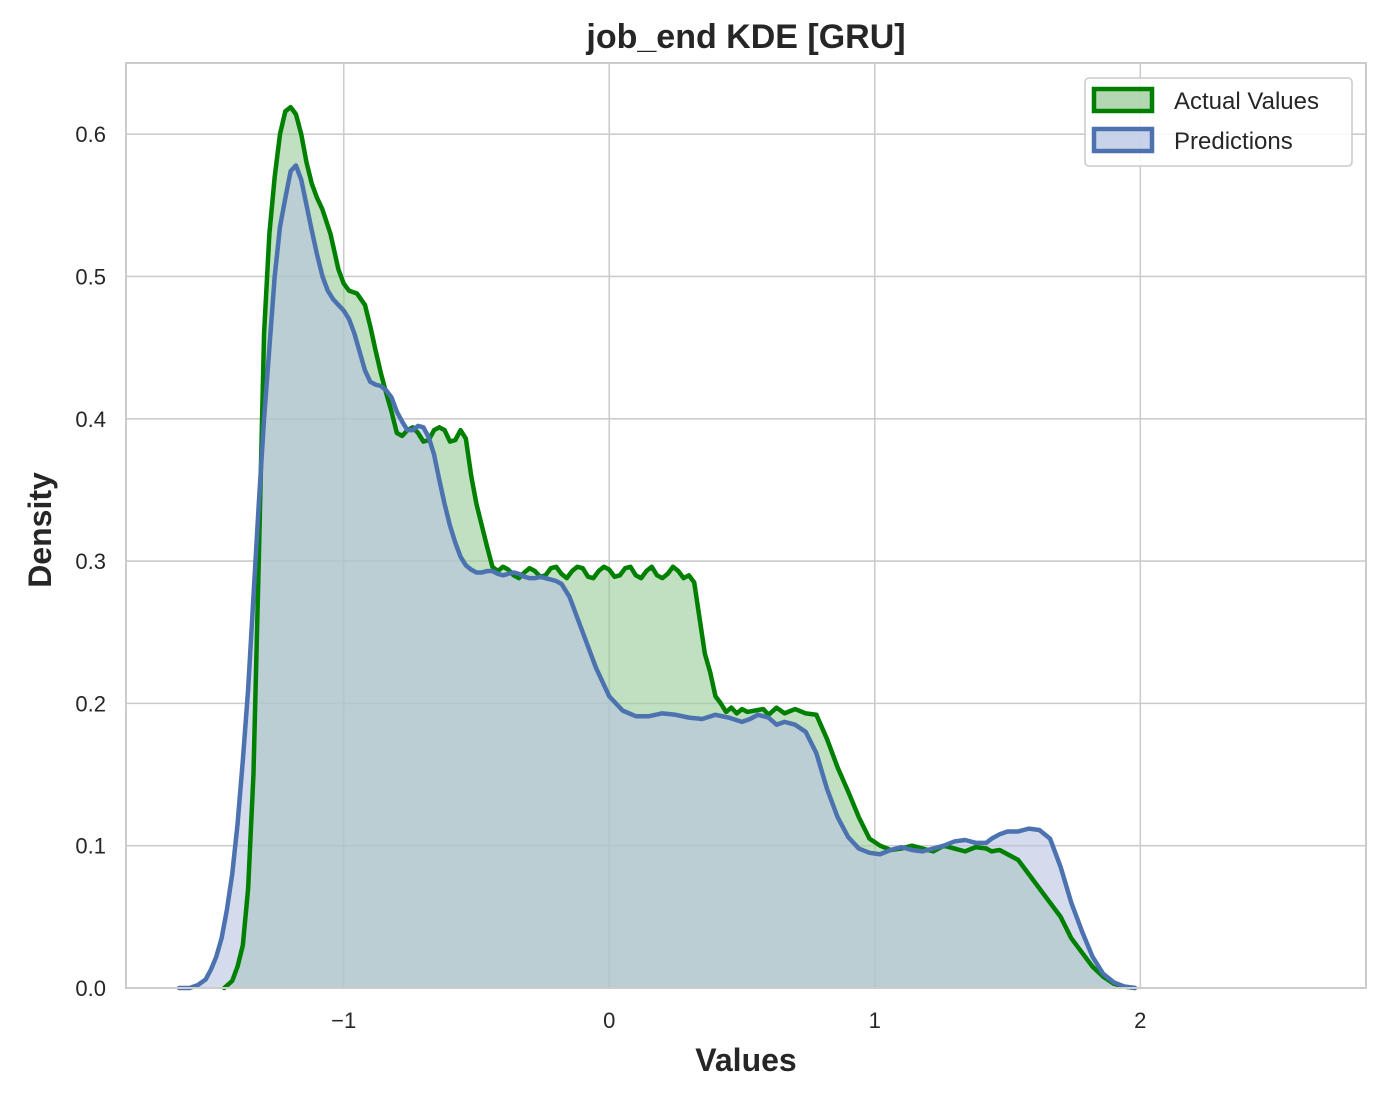  What do you see at coordinates (90, 846) in the screenshot?
I see `y-tick-label: 0.1` at bounding box center [90, 846].